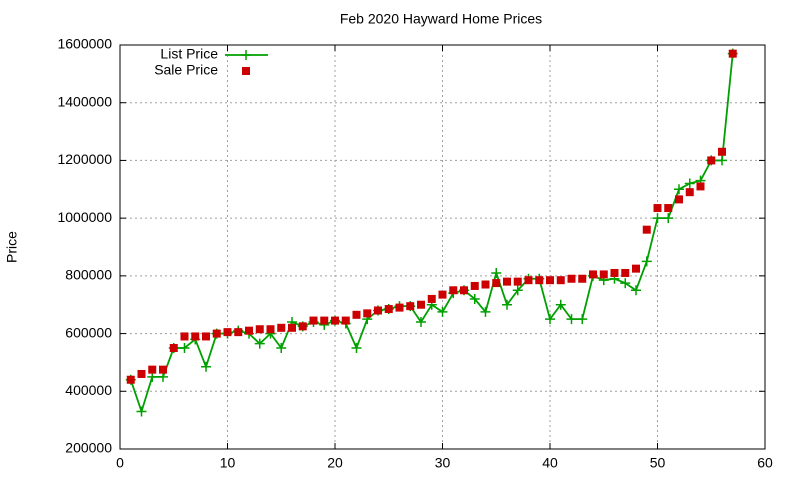 This screenshot has height=480, width=800. What do you see at coordinates (658, 463) in the screenshot?
I see `x-tick-label: 50` at bounding box center [658, 463].